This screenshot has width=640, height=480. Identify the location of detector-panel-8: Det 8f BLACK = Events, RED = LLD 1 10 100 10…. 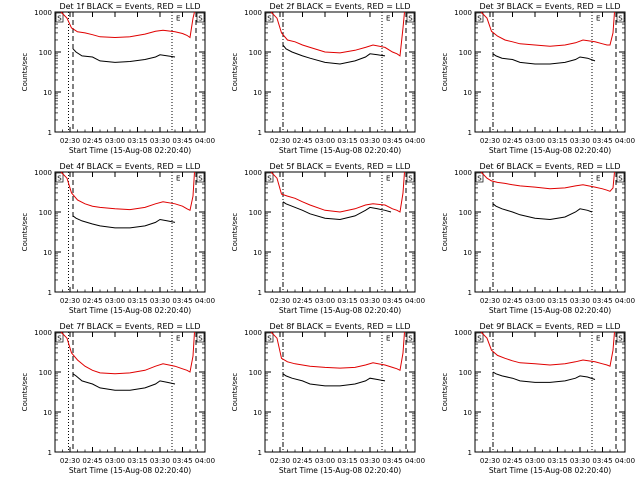
(328, 398).